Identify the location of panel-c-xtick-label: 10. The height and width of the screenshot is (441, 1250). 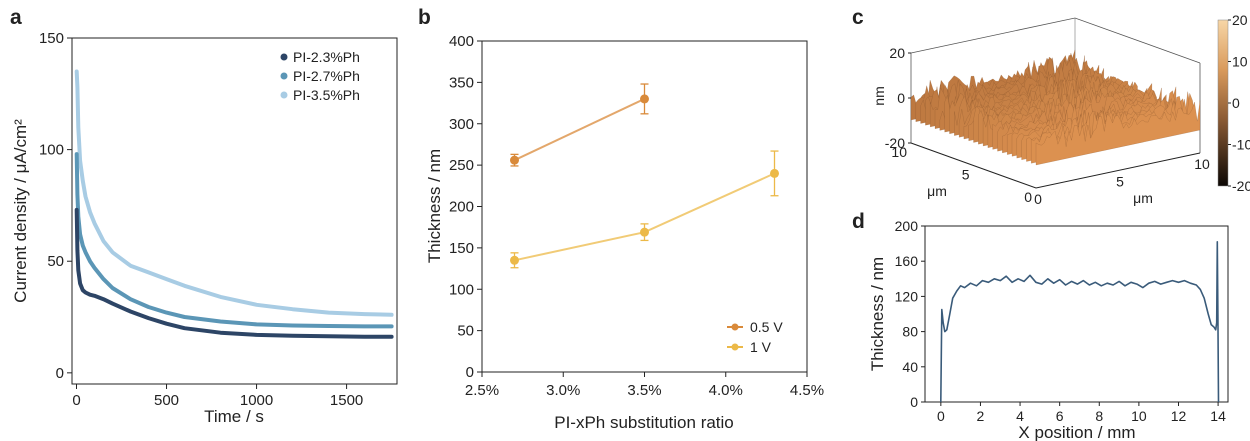
(1202, 164).